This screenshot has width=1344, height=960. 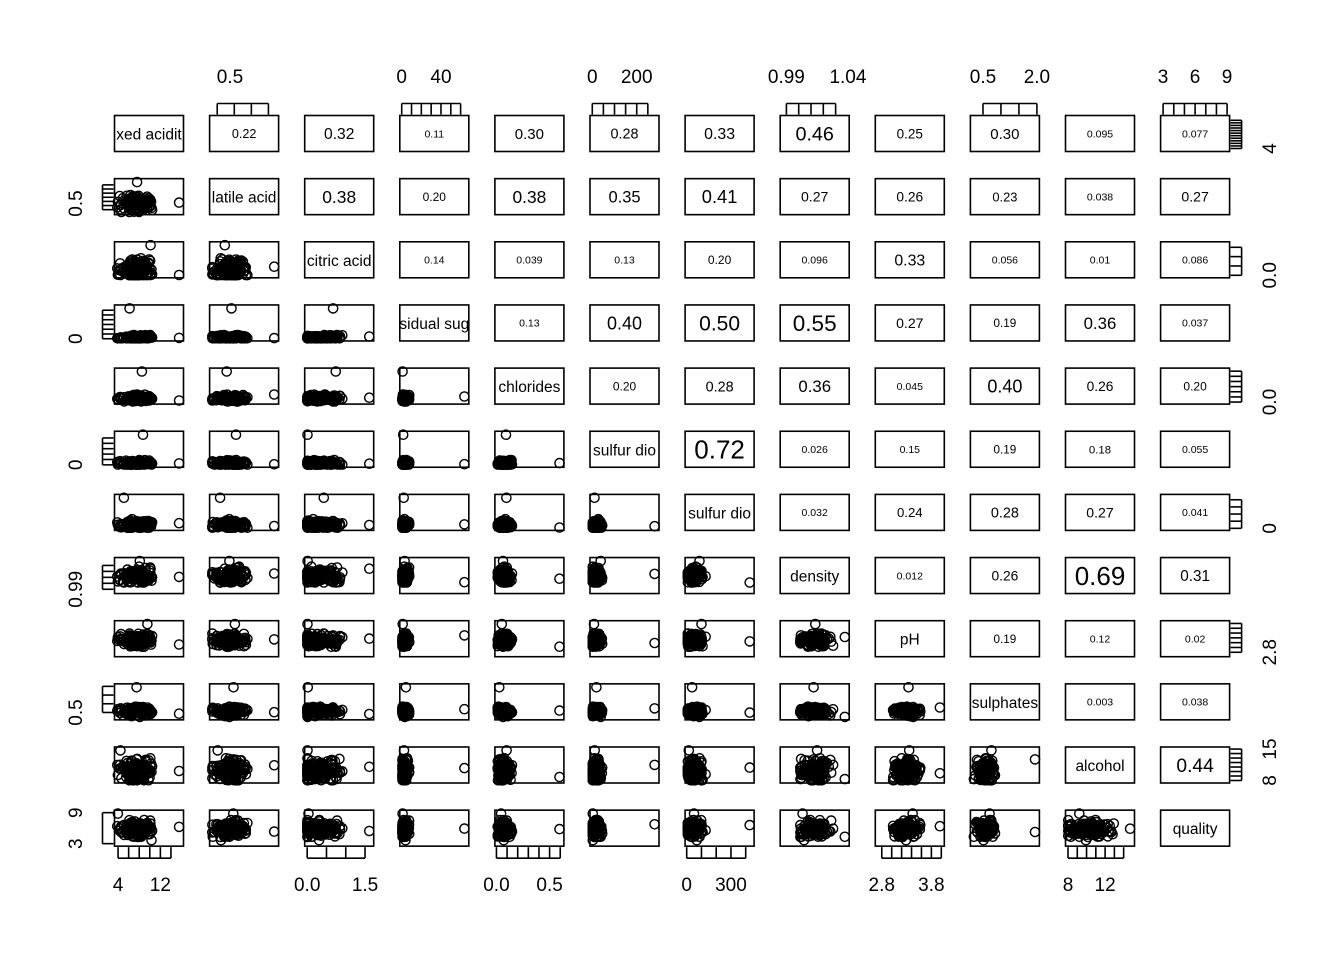 I want to click on panel-0-0: xed acidit, so click(x=149, y=133).